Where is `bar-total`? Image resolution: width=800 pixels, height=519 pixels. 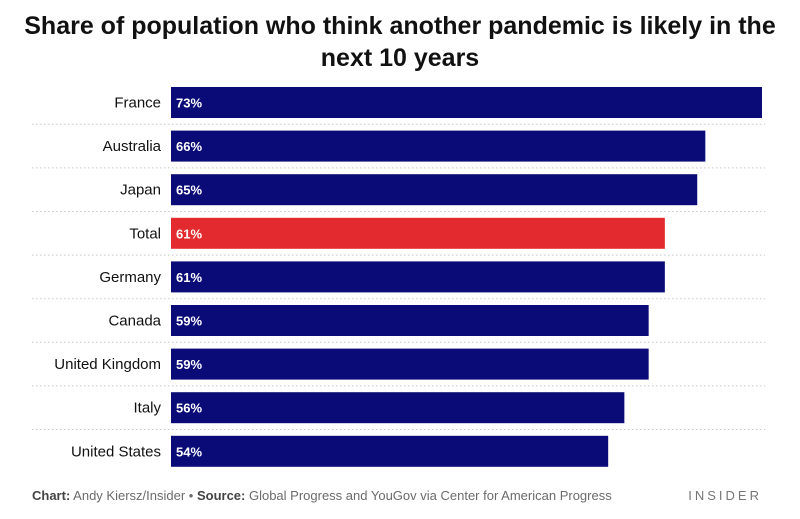
bar-total is located at coordinates (418, 233).